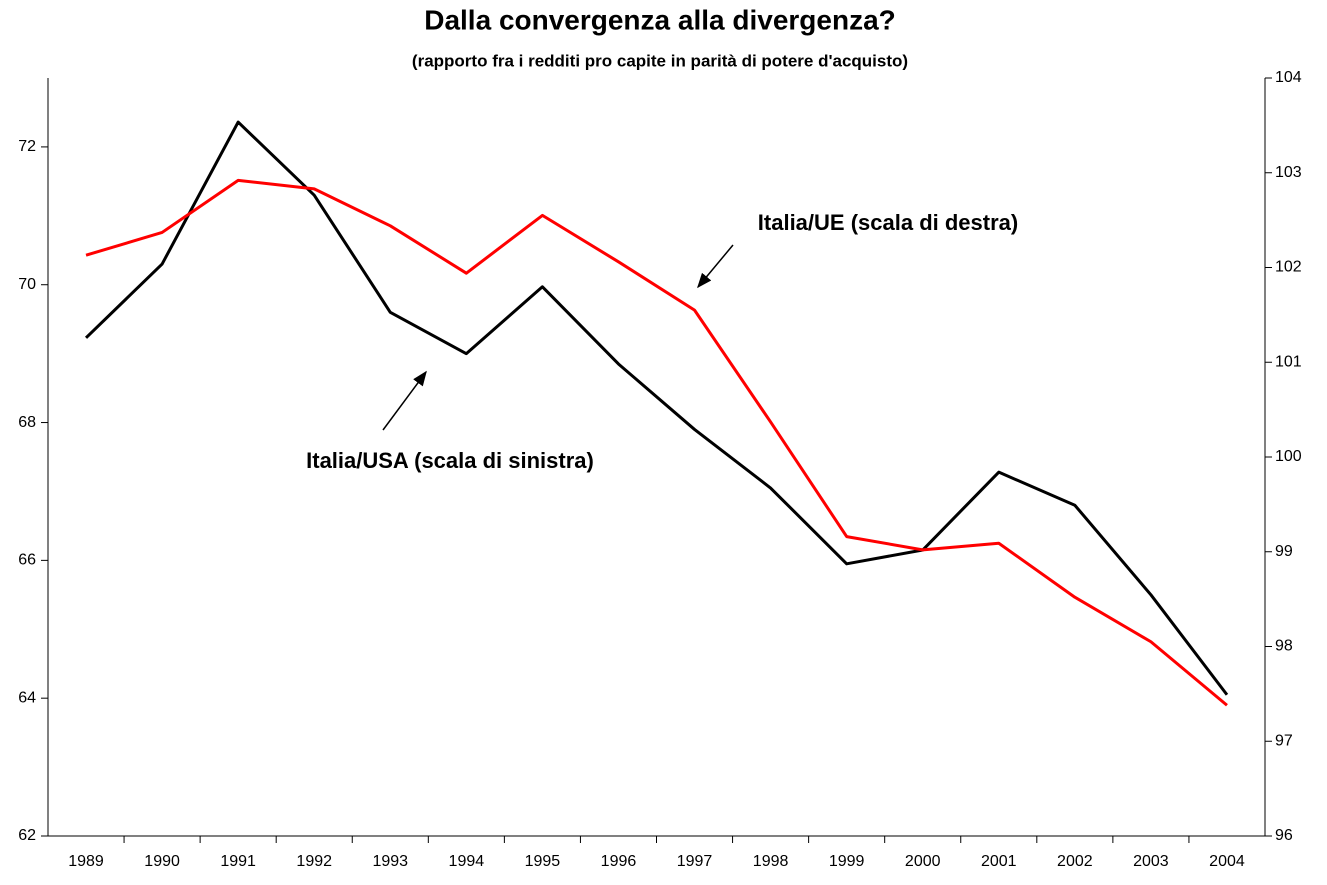  I want to click on chart-title: Dalla convergenza alla divergenza?, so click(660, 19).